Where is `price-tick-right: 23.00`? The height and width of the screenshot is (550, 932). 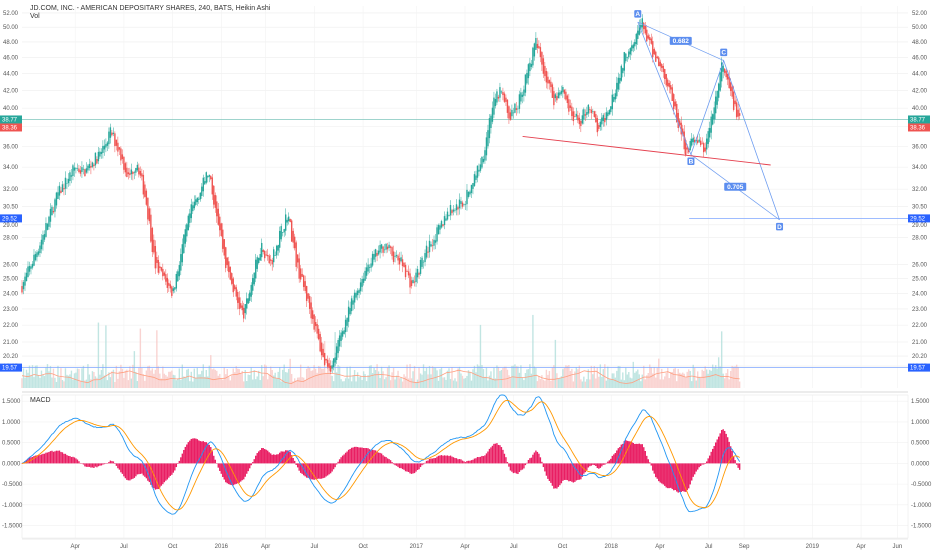 price-tick-right: 23.00 is located at coordinates (920, 310).